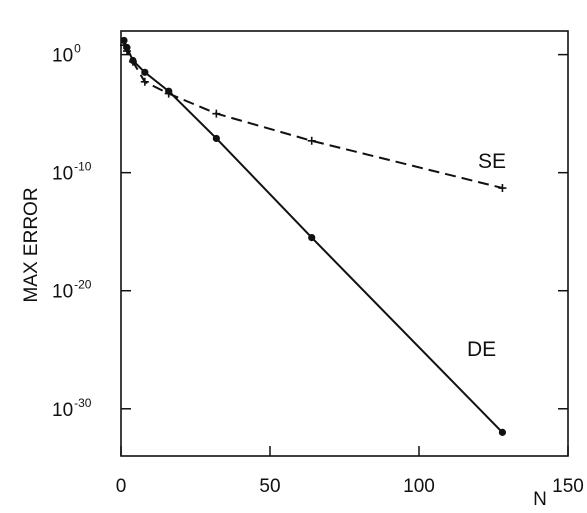 The height and width of the screenshot is (513, 587). Describe the element at coordinates (72, 408) in the screenshot. I see `y-tick-label: 10-30` at that location.